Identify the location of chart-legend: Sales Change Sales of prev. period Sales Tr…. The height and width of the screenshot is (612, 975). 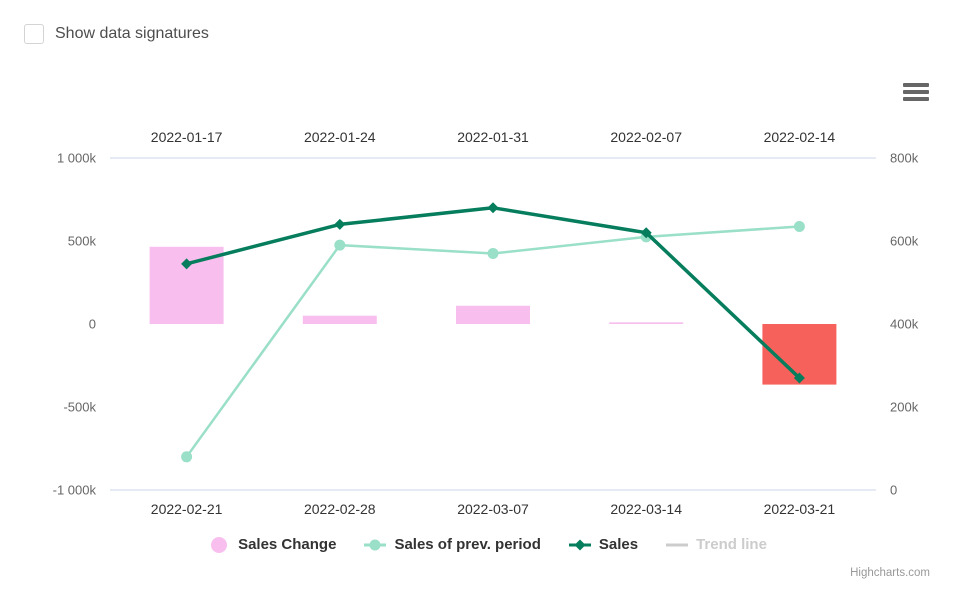
(487, 544).